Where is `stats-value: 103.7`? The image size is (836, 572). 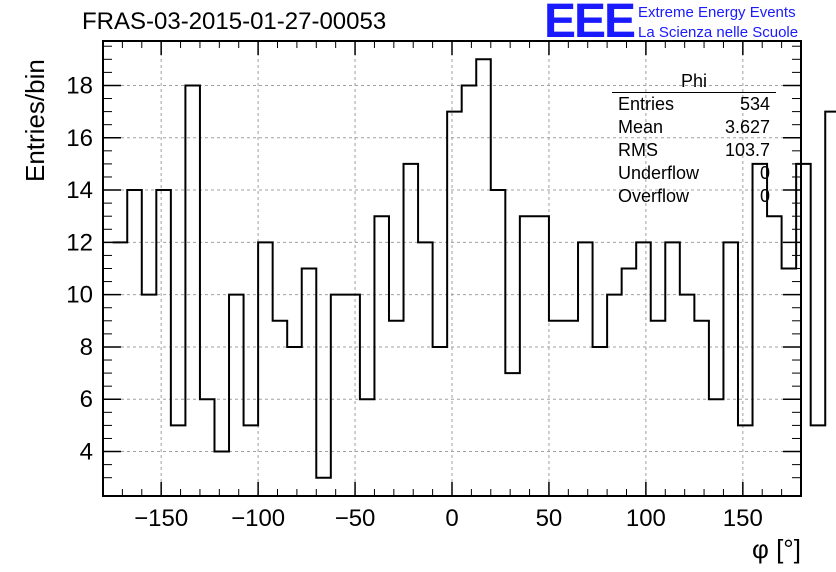
stats-value: 103.7 is located at coordinates (747, 150).